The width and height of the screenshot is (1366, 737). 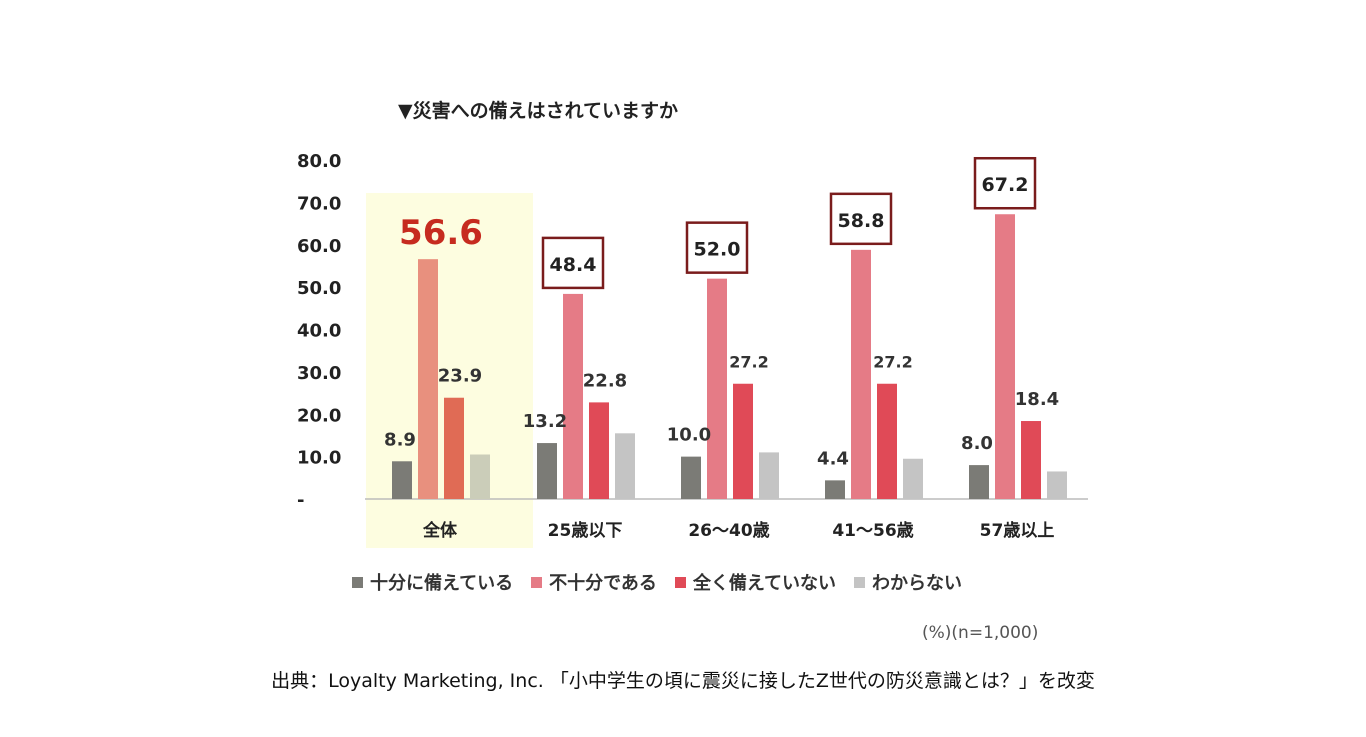 What do you see at coordinates (441, 233) in the screenshot?
I see `data-label-highlight: 56.6` at bounding box center [441, 233].